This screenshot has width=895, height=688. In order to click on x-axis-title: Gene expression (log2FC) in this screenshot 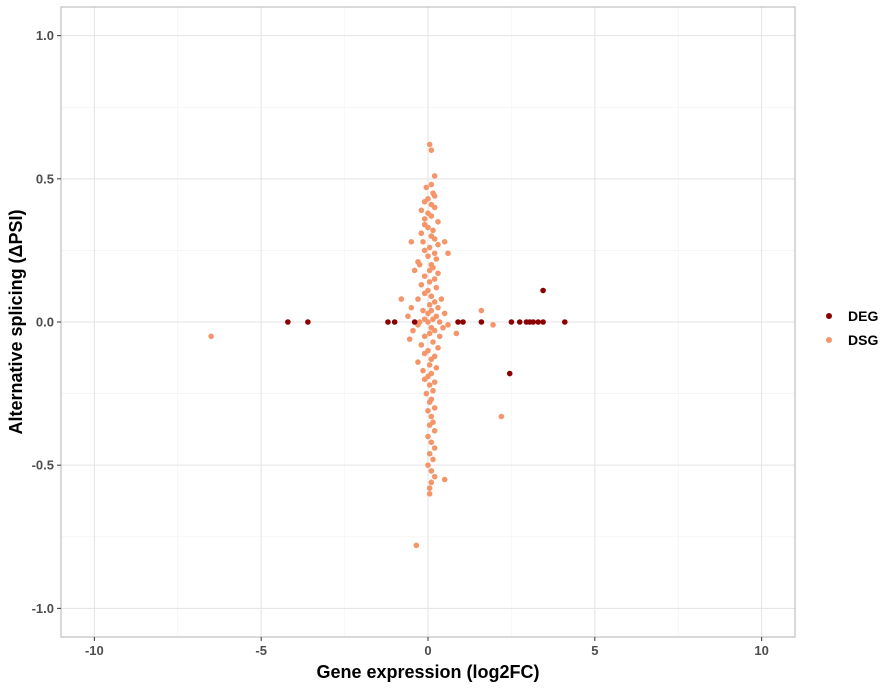, I will do `click(427, 672)`.